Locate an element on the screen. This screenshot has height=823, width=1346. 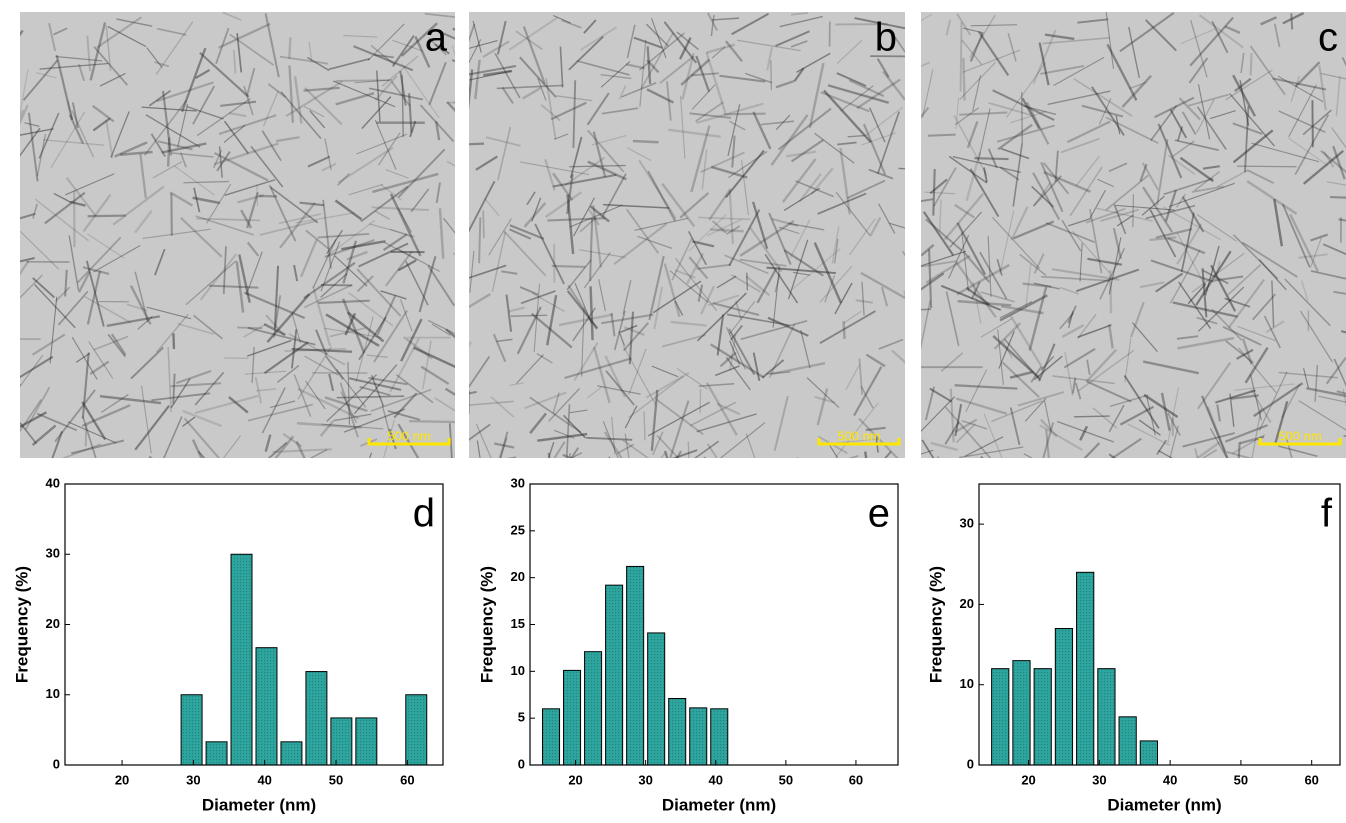
x-tick-label: 40 is located at coordinates (1170, 779).